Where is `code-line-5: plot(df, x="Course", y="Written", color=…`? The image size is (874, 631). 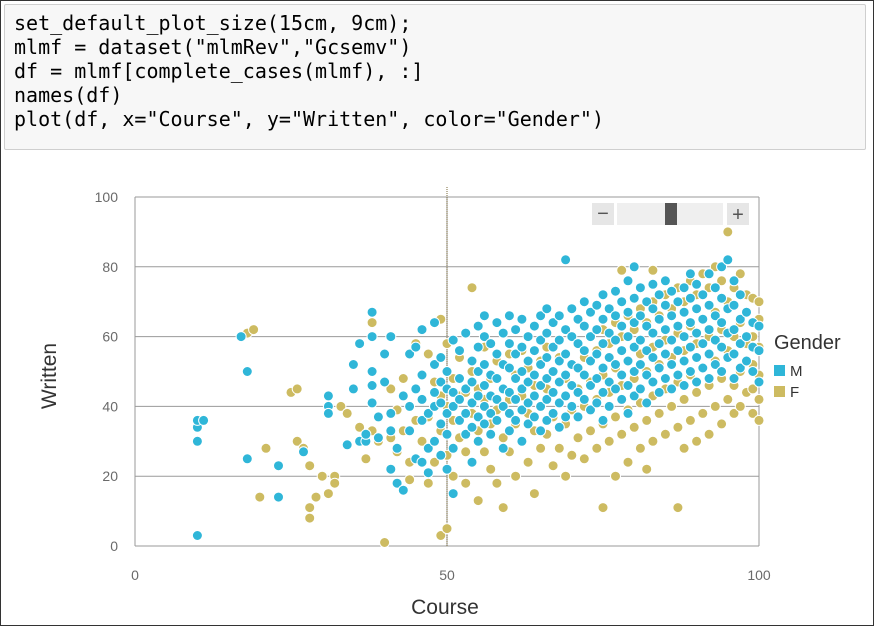 code-line-5: plot(df, x="Course", y="Written", color=… is located at coordinates (309, 119).